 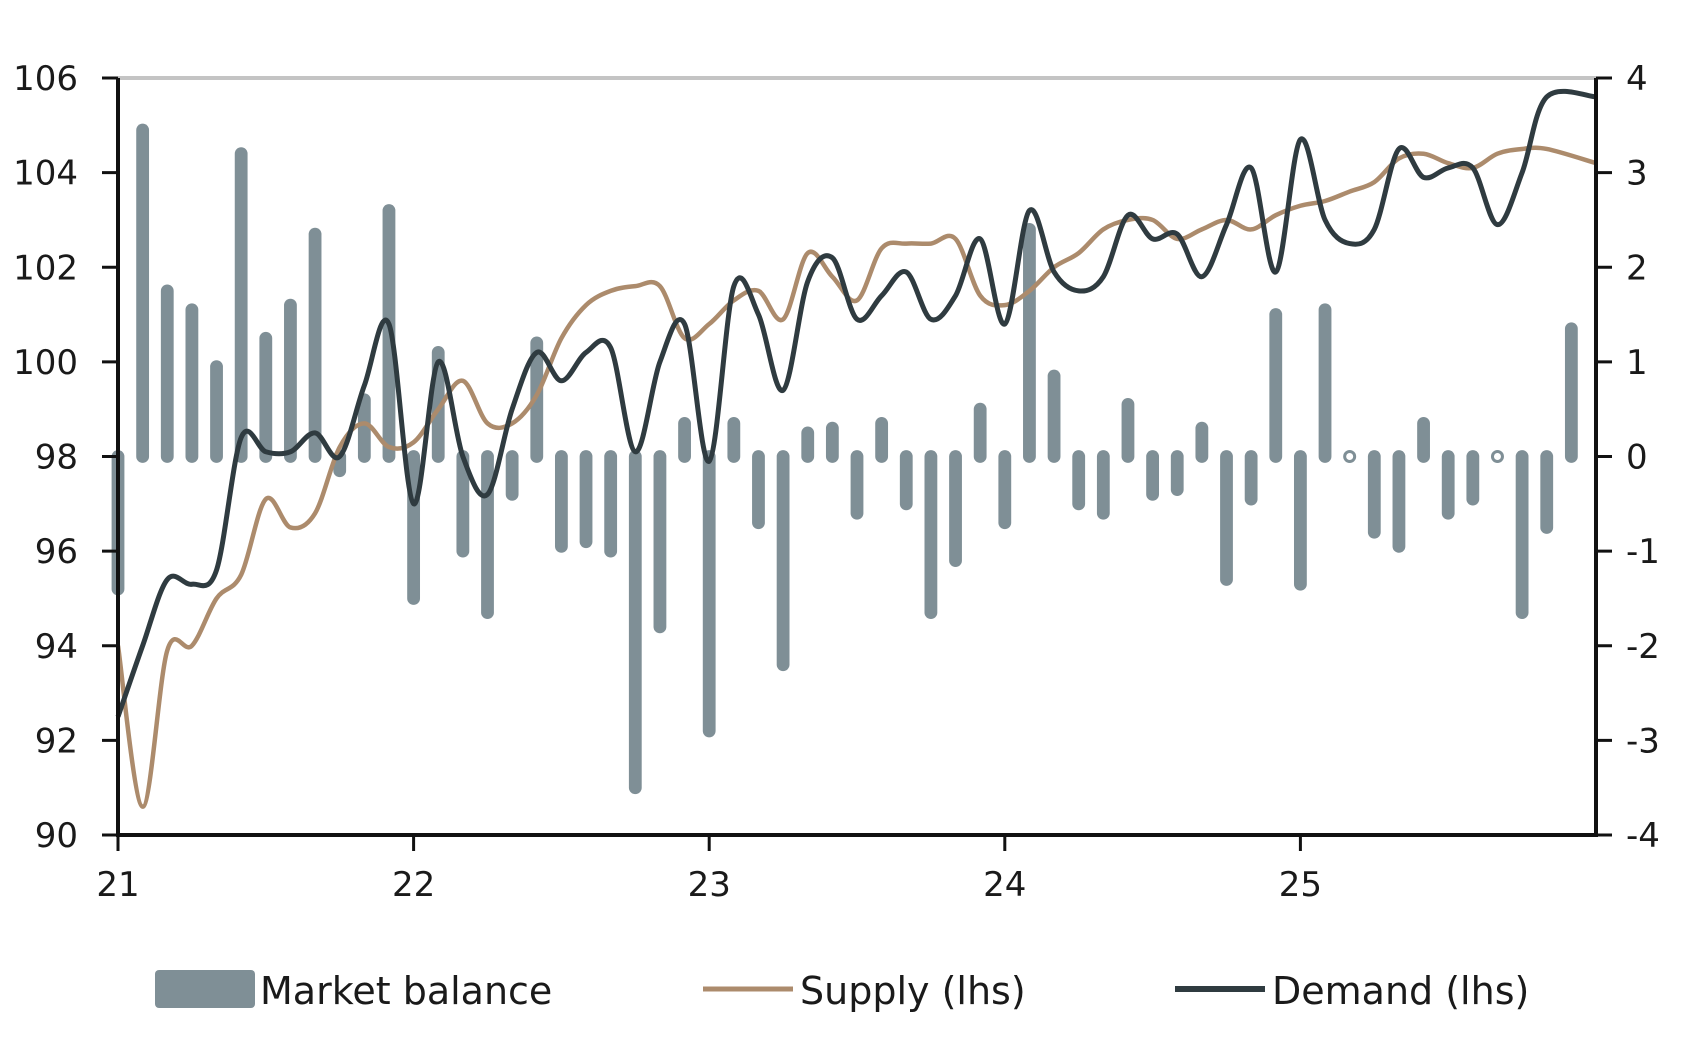 I want to click on x-tick-label: 24, so click(x=1004, y=885).